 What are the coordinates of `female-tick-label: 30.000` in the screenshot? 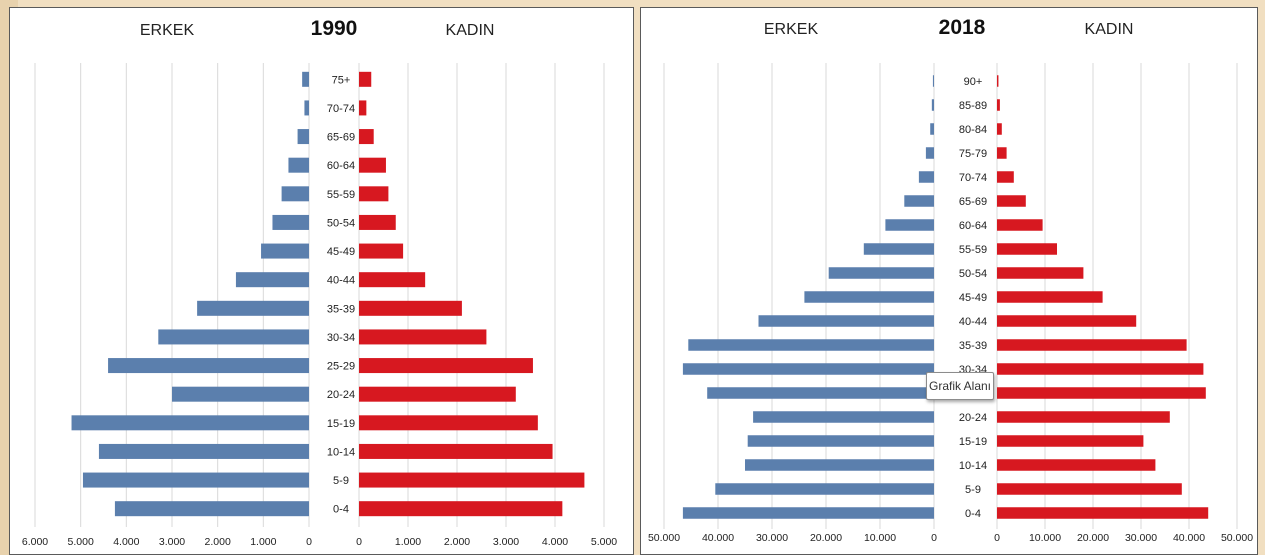 It's located at (1141, 538).